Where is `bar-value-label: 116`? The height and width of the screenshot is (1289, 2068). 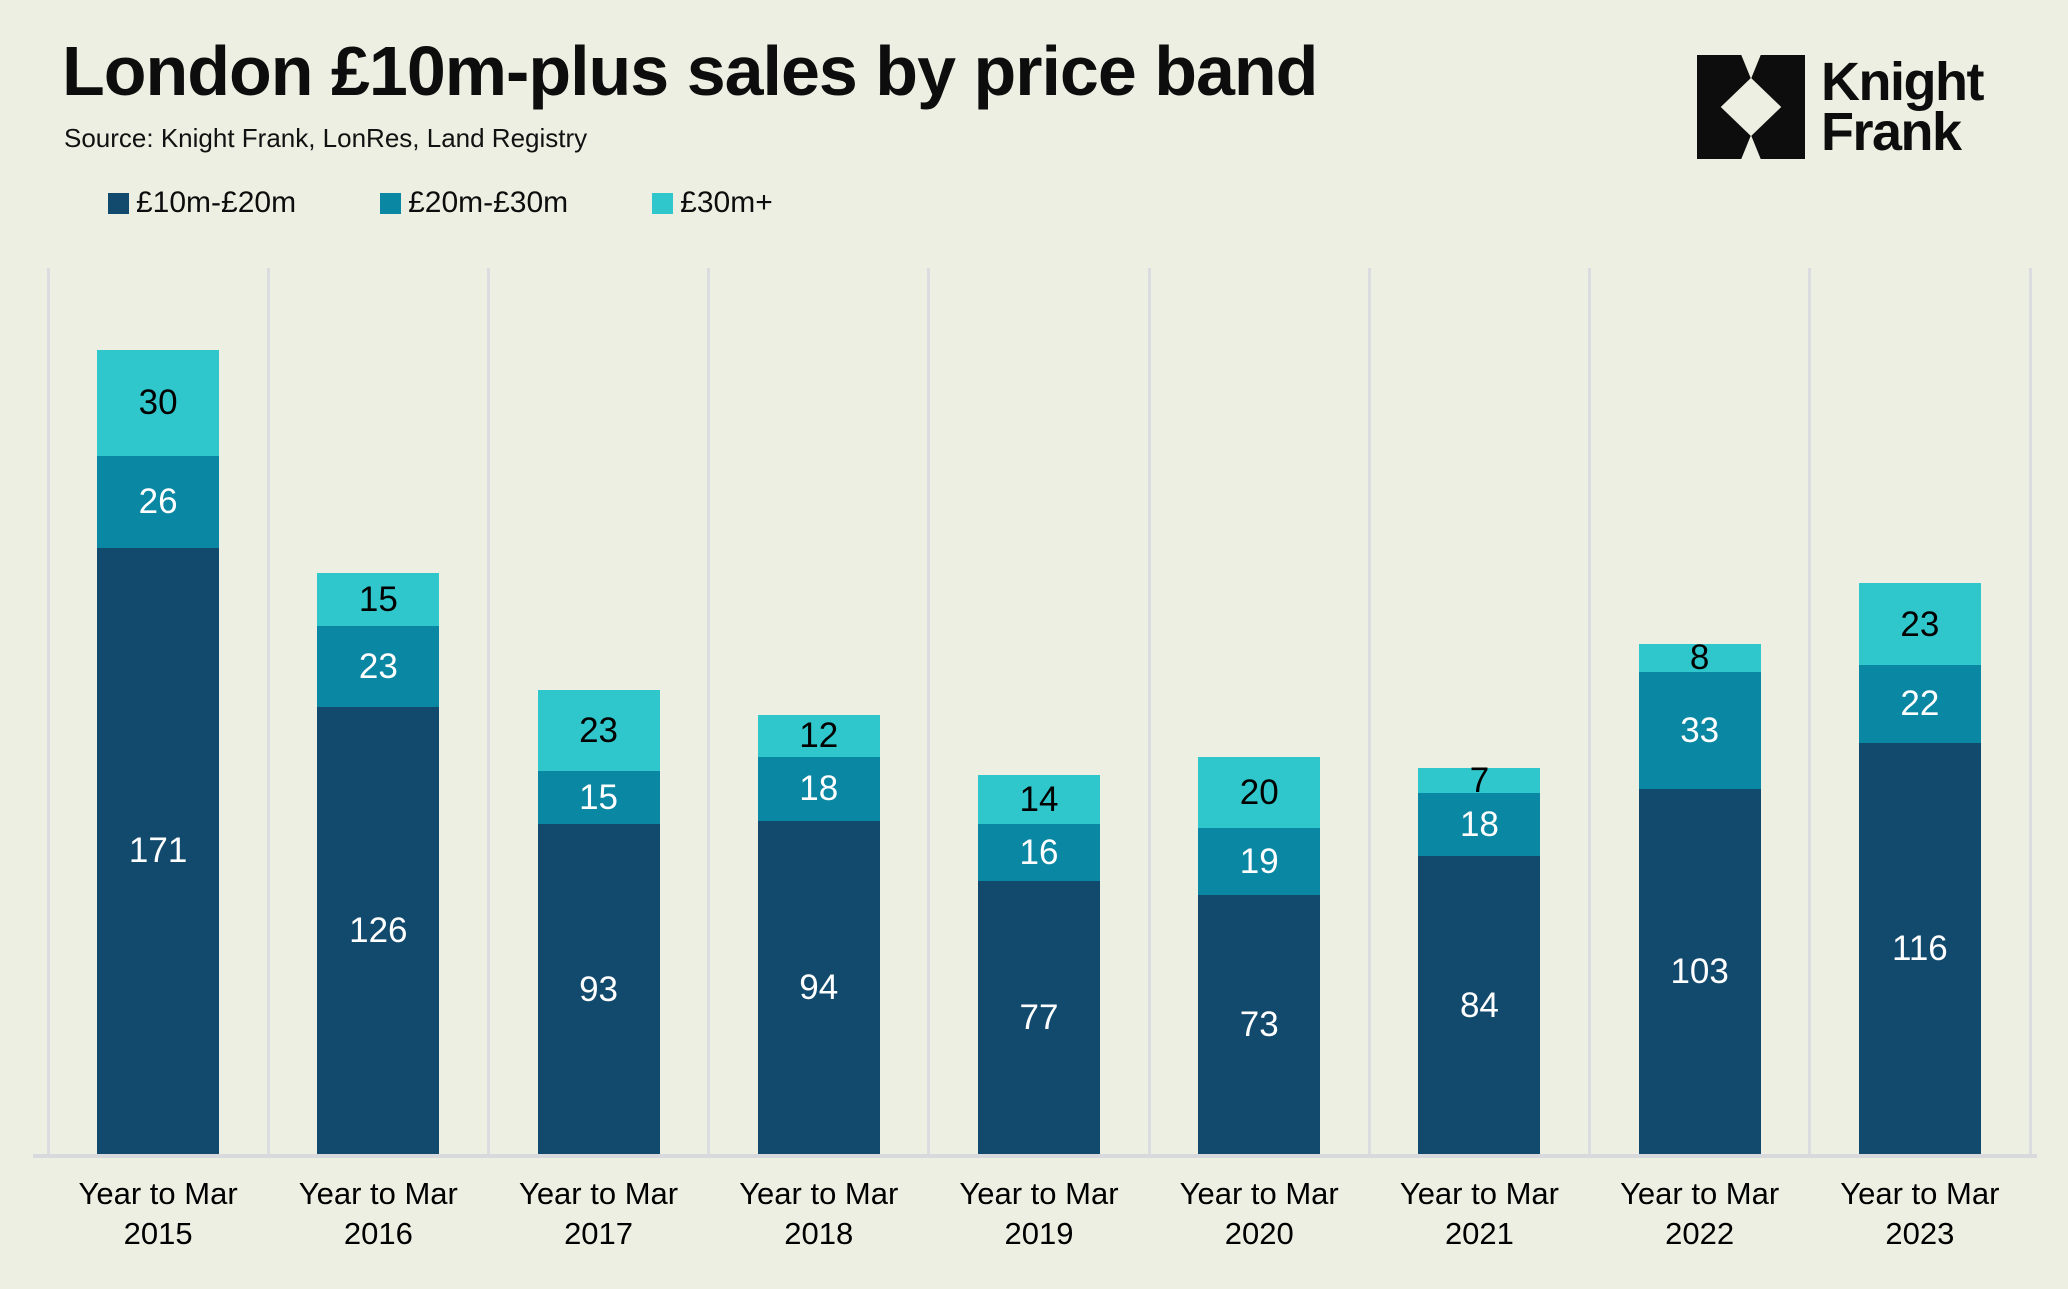 bar-value-label: 116 is located at coordinates (1919, 948).